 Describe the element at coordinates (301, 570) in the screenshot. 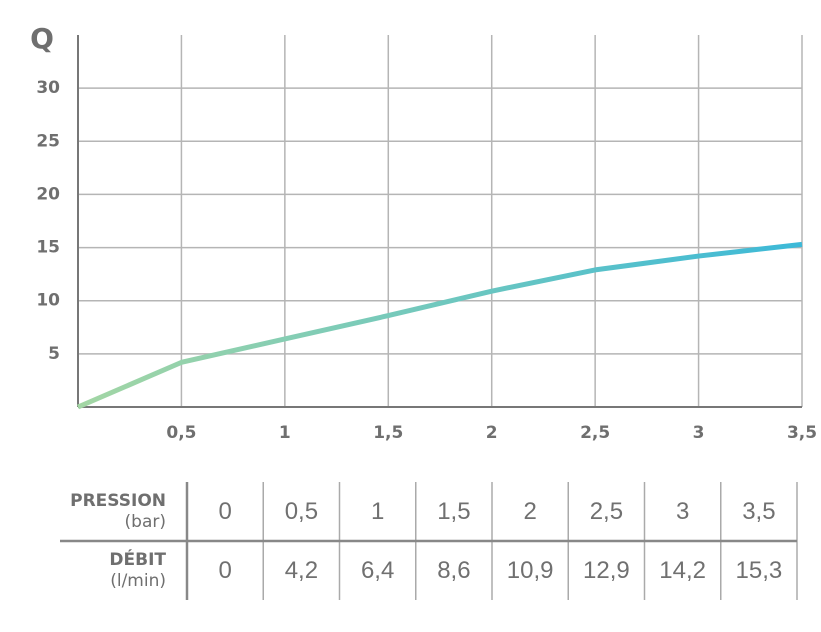

I see `table-cell: 4,2` at that location.